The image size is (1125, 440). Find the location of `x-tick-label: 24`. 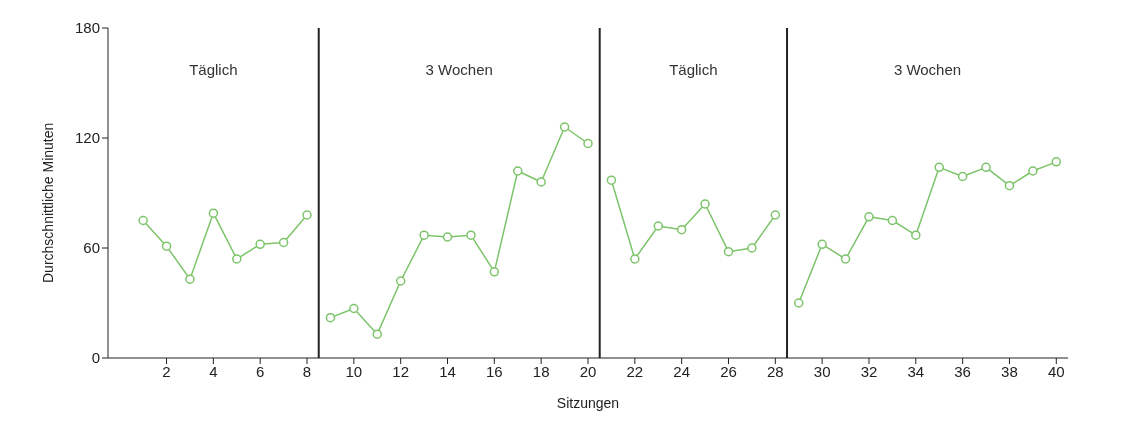

x-tick-label: 24 is located at coordinates (681, 371).